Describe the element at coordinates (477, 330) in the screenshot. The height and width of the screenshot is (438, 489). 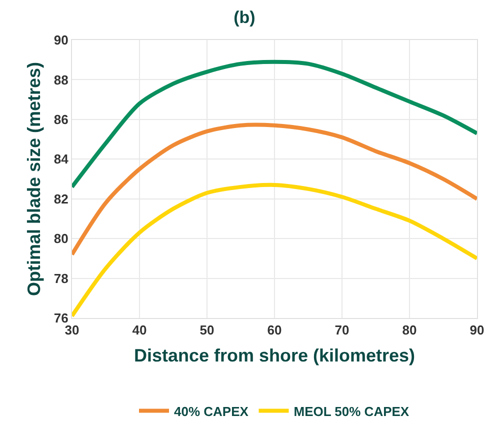
I see `x-tick-label: 90` at that location.